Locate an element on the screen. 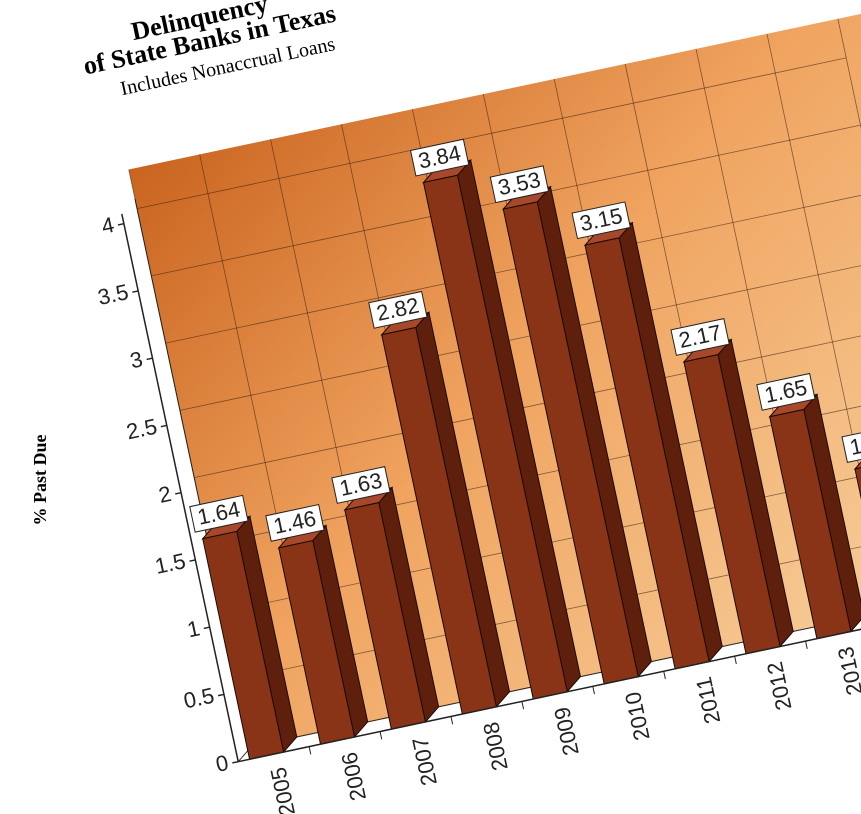 This screenshot has height=814, width=861. x-tick-label: 2006 is located at coordinates (353, 776).